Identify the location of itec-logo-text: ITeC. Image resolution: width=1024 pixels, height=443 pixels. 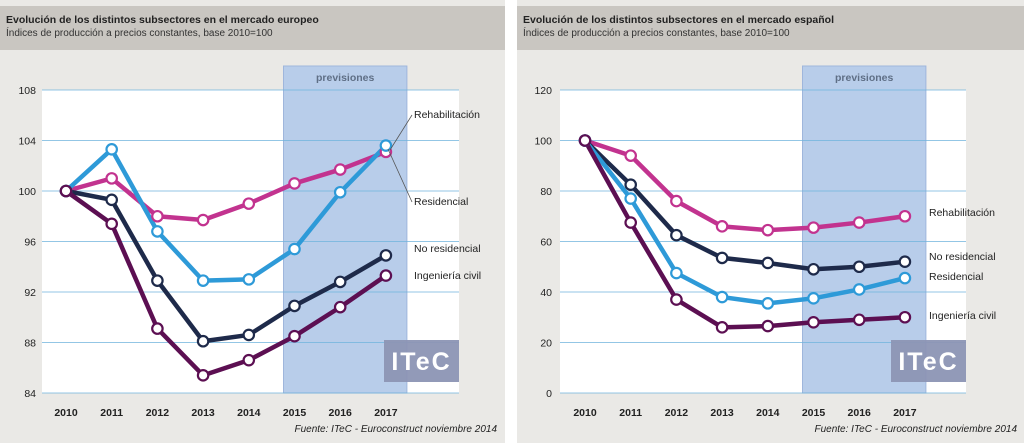
(928, 362).